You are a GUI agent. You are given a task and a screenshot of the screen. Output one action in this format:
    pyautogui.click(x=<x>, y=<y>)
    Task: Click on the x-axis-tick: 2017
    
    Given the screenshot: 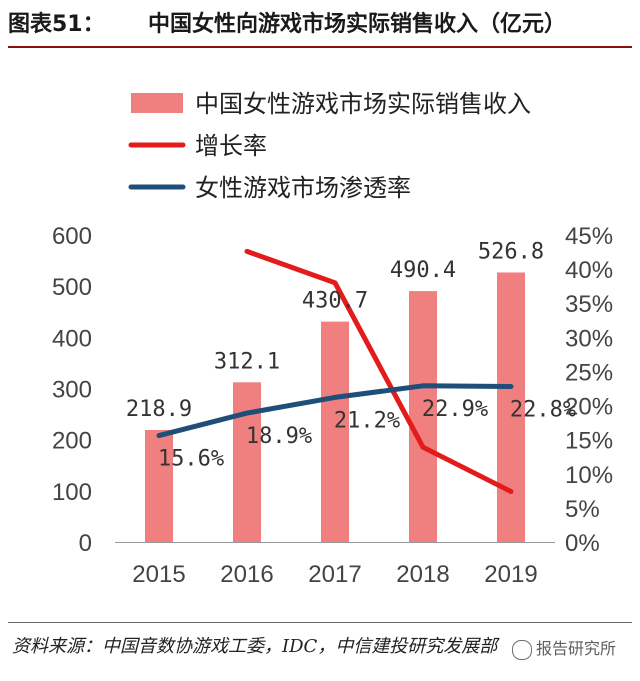 What is the action you would take?
    pyautogui.click(x=334, y=574)
    